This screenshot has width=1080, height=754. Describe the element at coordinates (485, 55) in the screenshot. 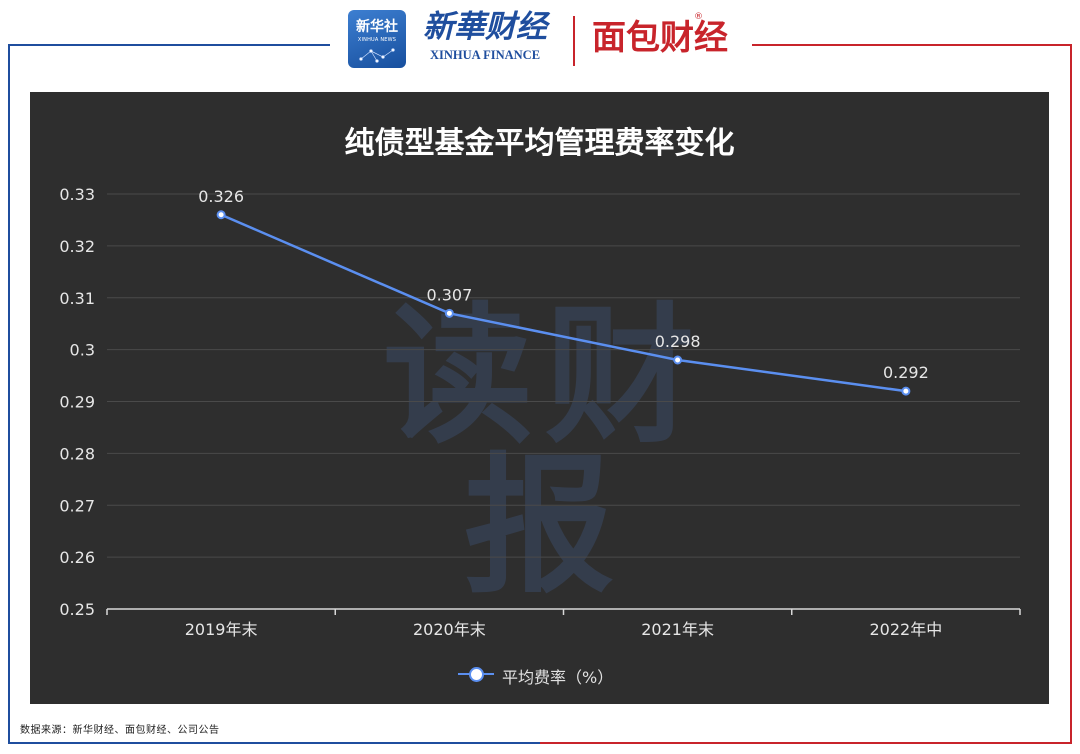

I see `brand-primary-en: XINHUA FINANCE` at that location.